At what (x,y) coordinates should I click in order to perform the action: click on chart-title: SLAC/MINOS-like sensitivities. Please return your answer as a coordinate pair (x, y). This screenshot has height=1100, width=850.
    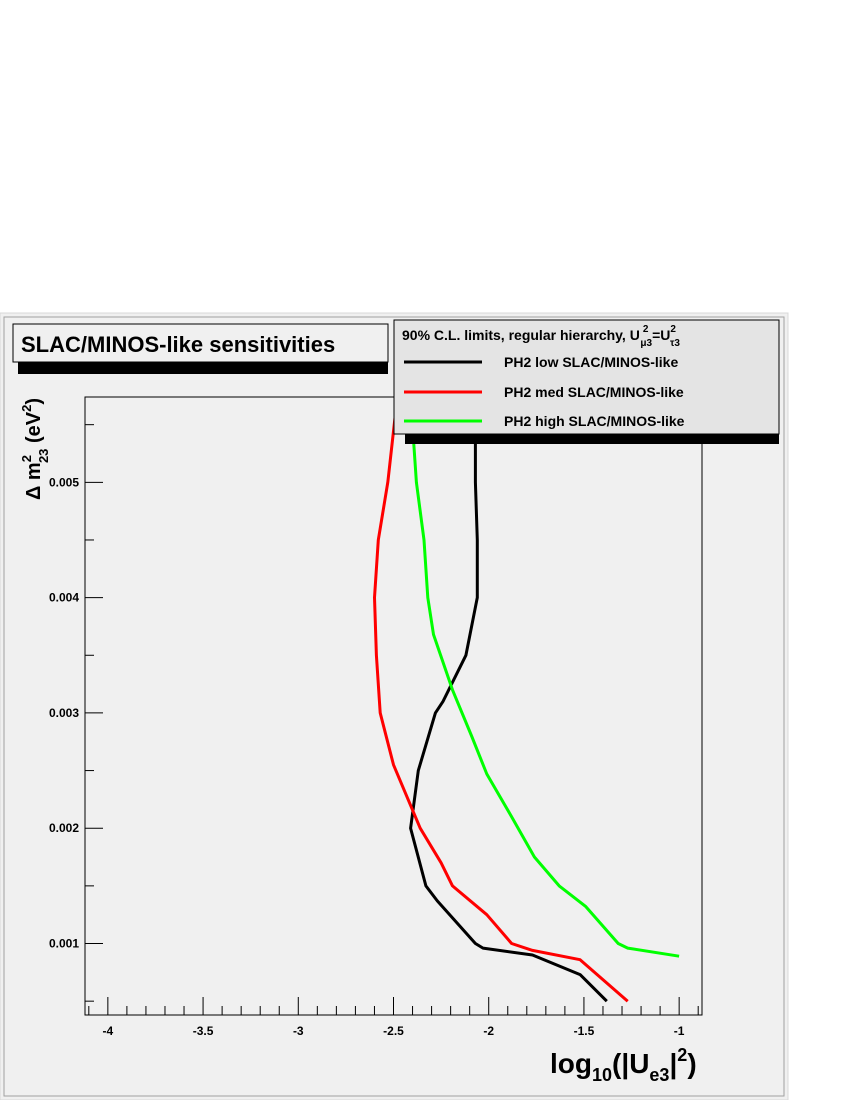
    Looking at the image, I should click on (178, 344).